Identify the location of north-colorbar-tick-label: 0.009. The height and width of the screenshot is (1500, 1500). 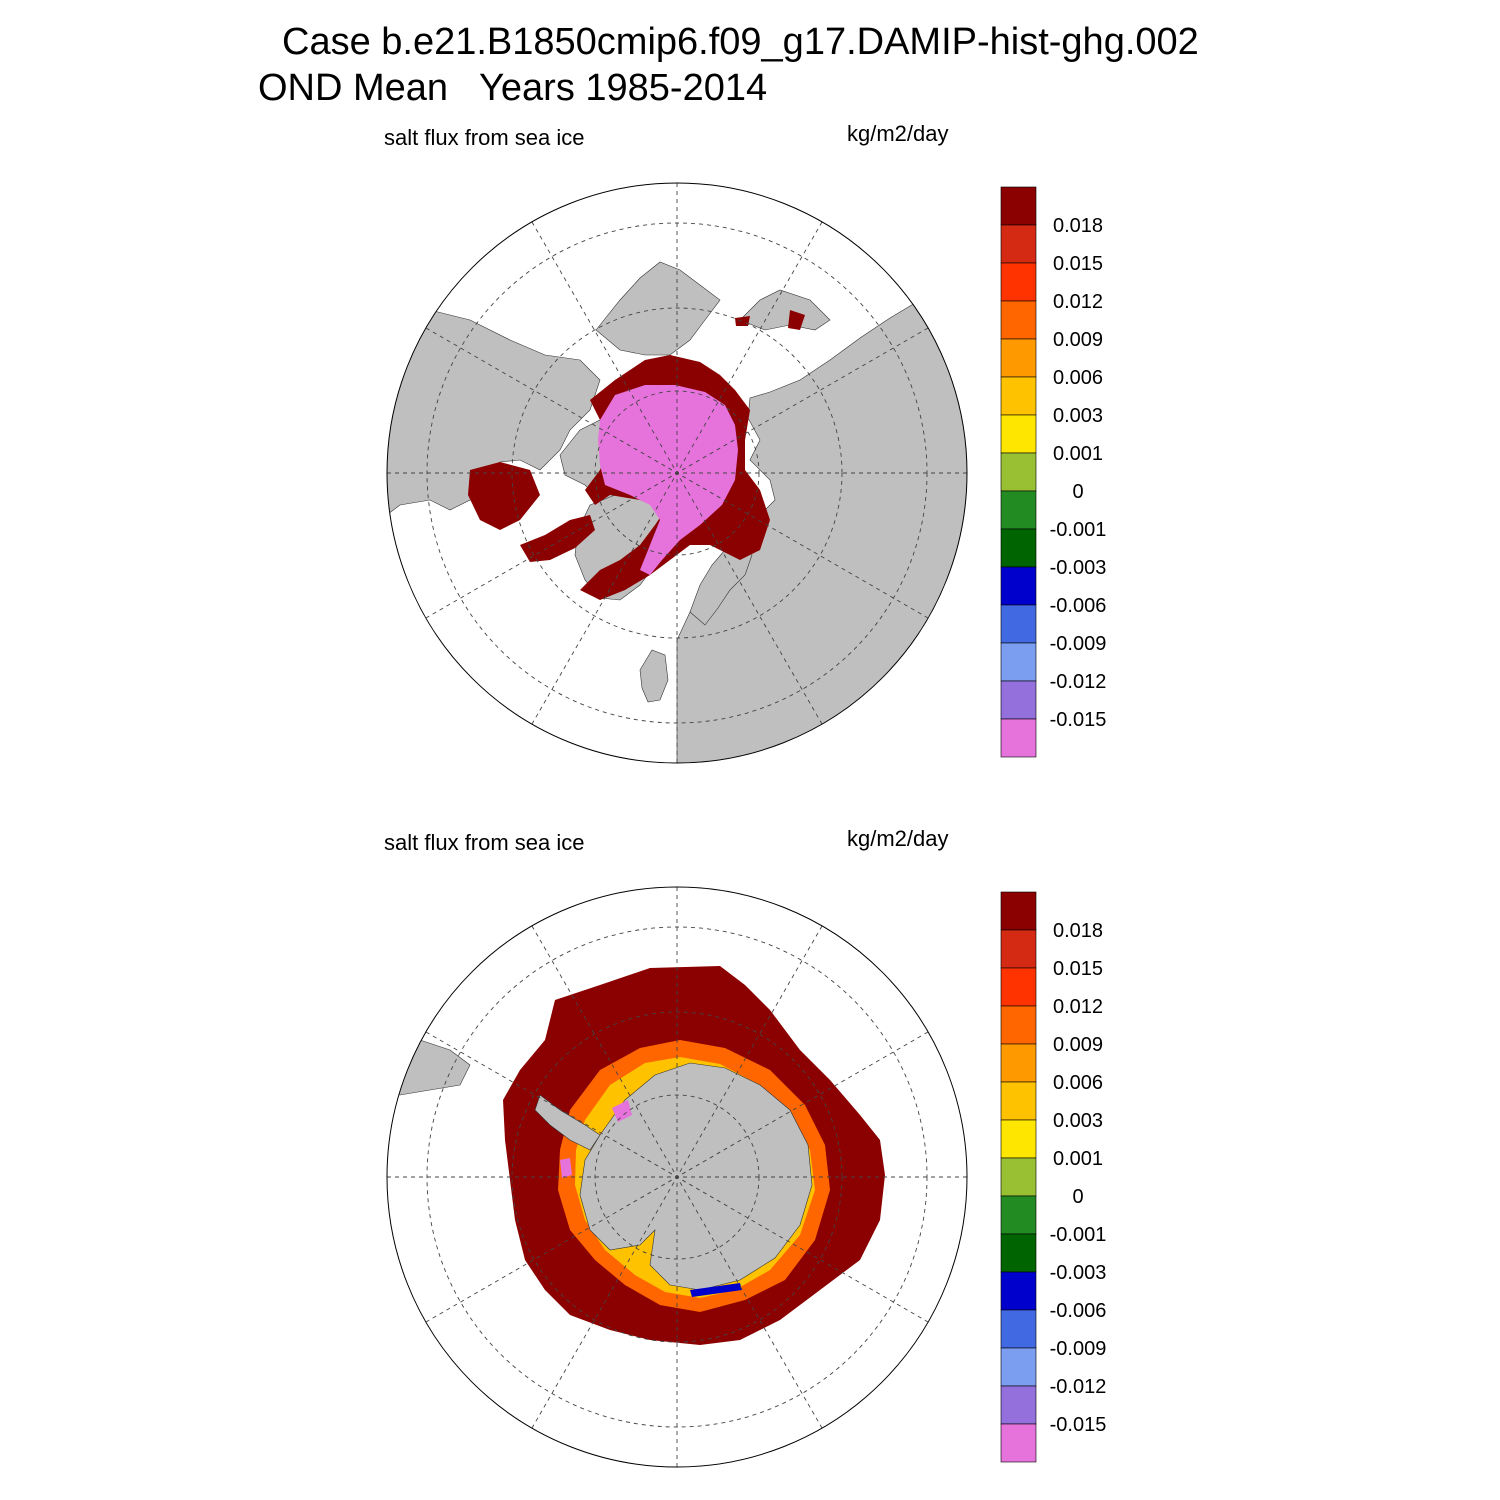
(1078, 340).